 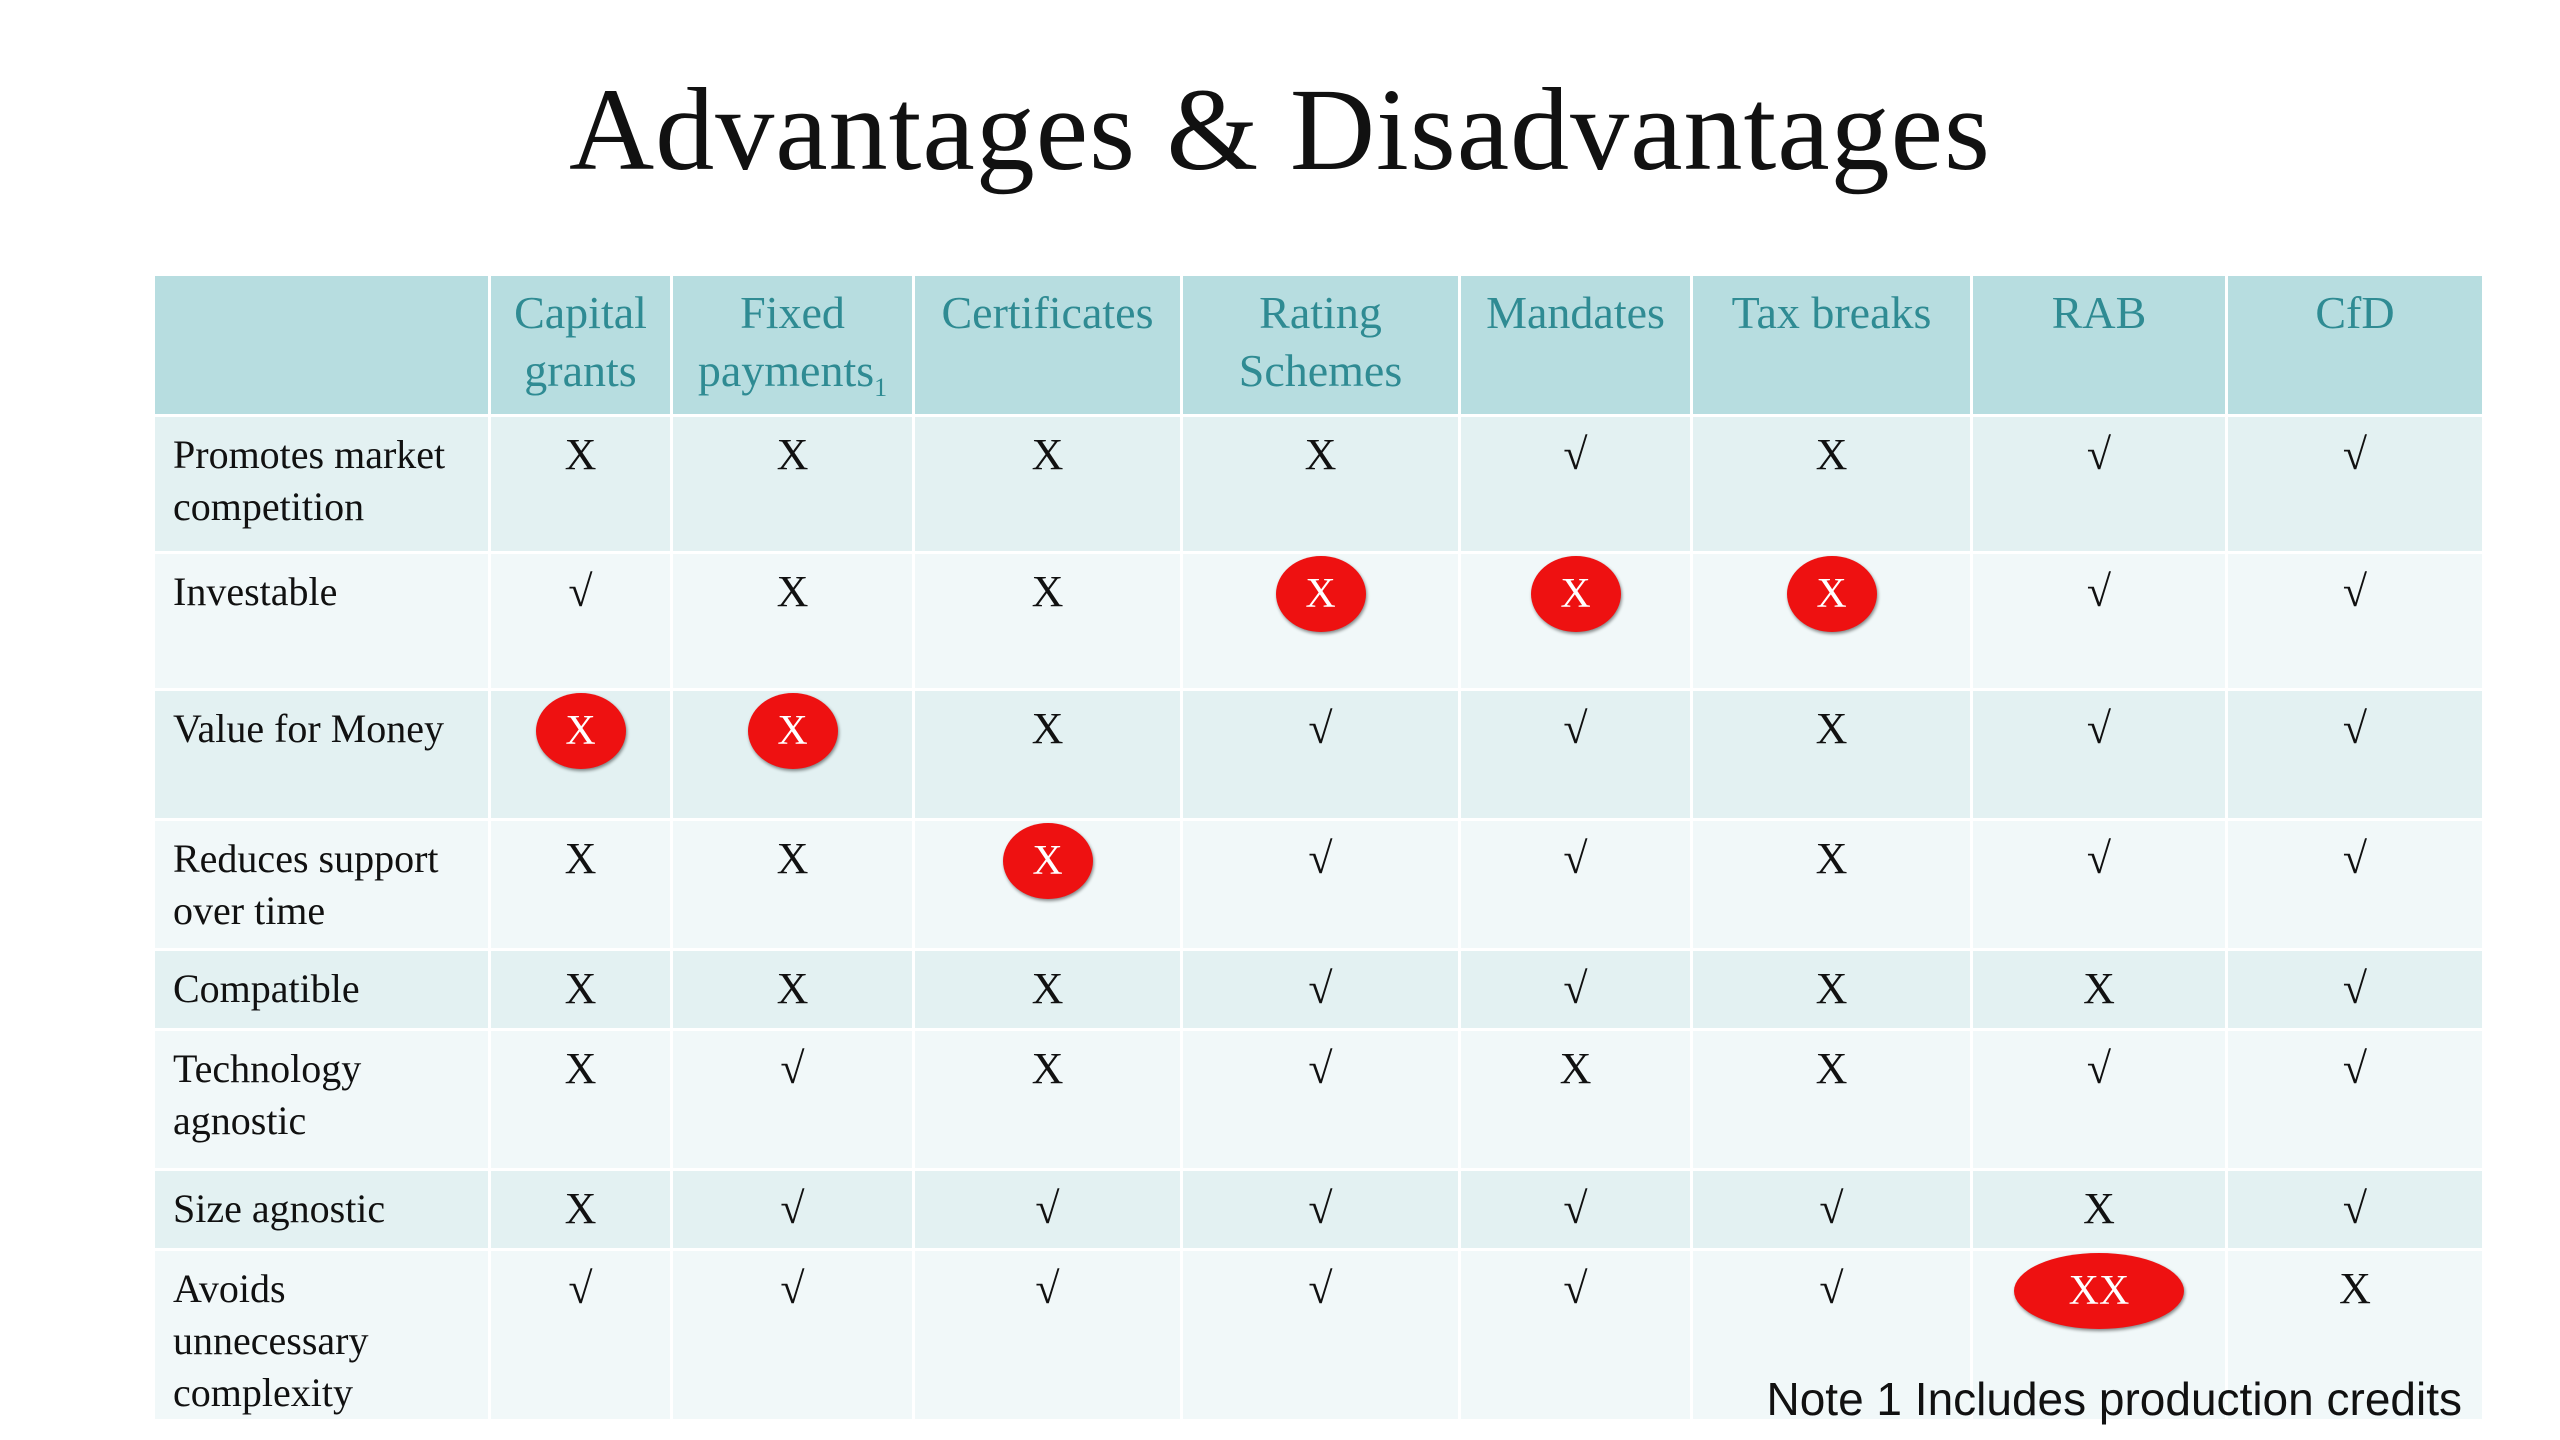 What do you see at coordinates (792, 345) in the screenshot?
I see `column-header: Fixed payments1` at bounding box center [792, 345].